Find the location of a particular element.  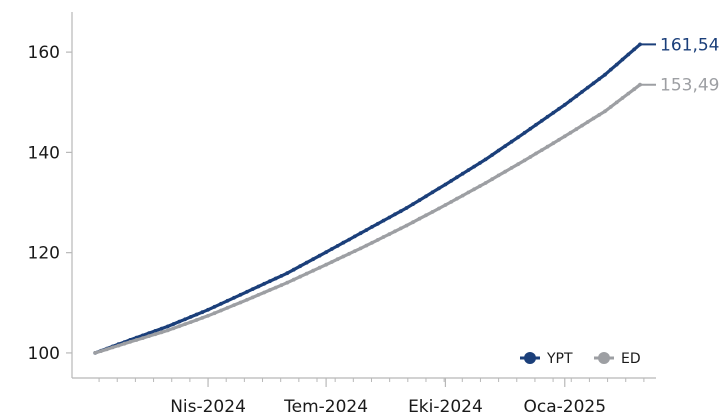

x-tick-label: Eki-2024 is located at coordinates (445, 407).